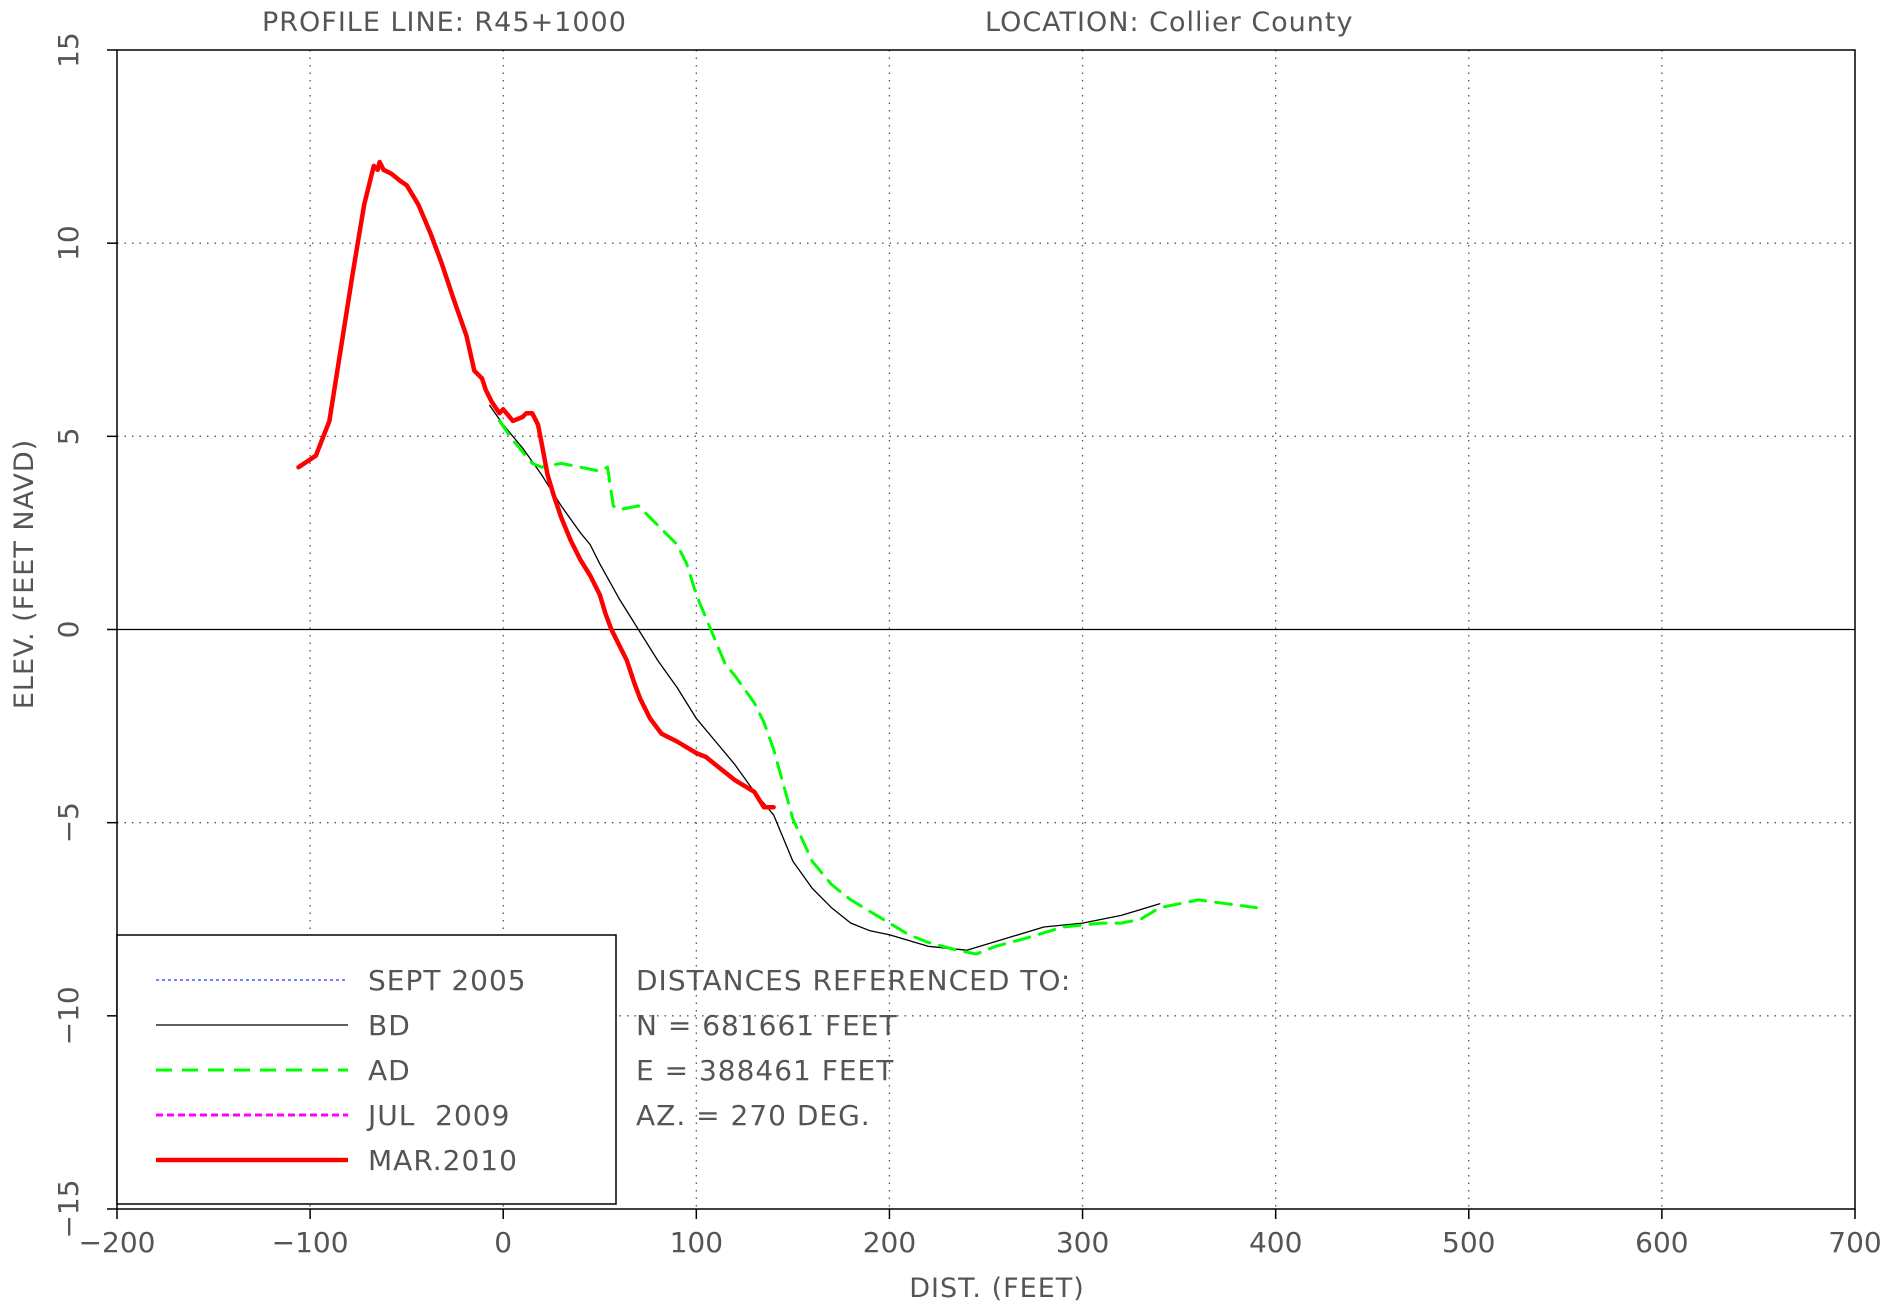 This screenshot has height=1307, width=1885. What do you see at coordinates (696, 1242) in the screenshot?
I see `x-tick-label: 100` at bounding box center [696, 1242].